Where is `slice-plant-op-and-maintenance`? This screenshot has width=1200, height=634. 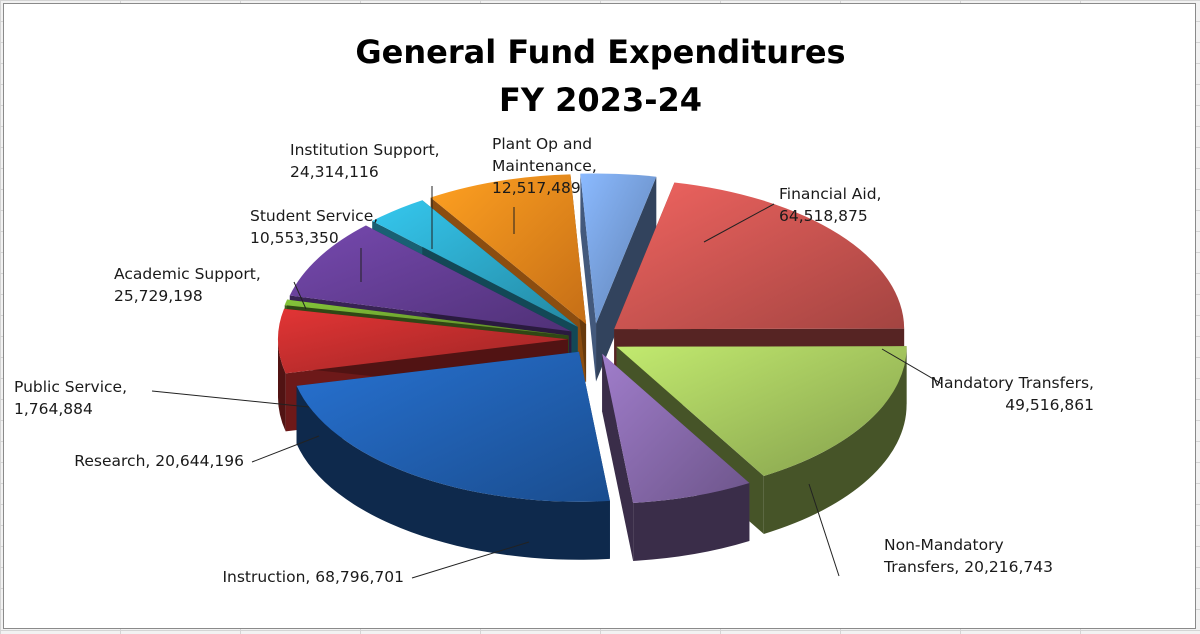
slice-plant-op-and-maintenance is located at coordinates (618, 277).